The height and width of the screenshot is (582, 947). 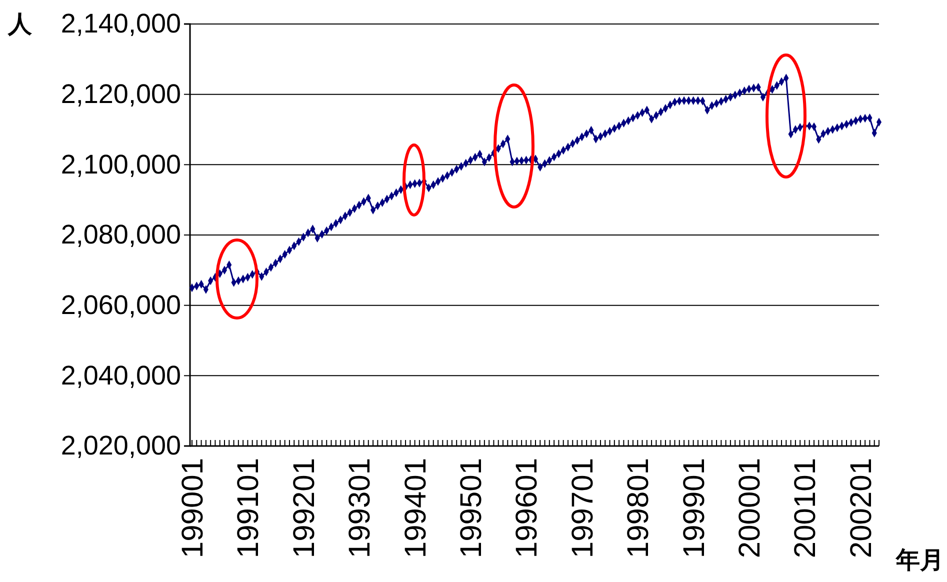 I want to click on x-tick-label: 199401, so click(x=415, y=508).